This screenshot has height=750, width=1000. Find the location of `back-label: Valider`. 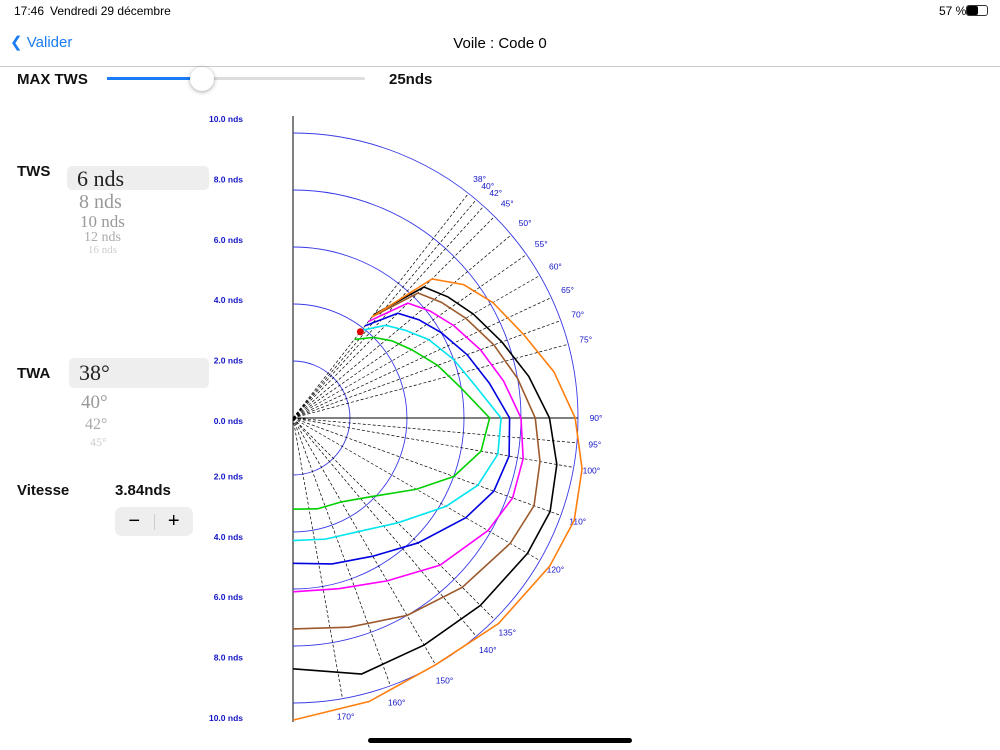

back-label: Valider is located at coordinates (49, 42).